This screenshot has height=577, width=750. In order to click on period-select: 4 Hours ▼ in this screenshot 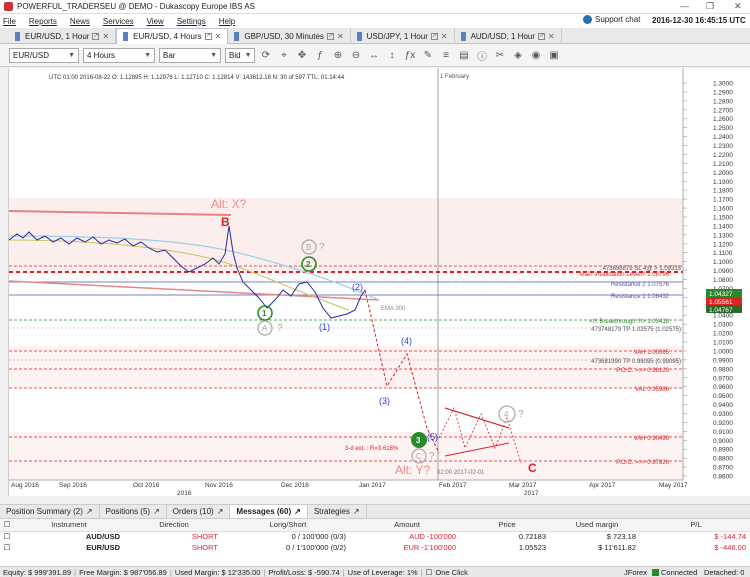, I will do `click(119, 55)`.